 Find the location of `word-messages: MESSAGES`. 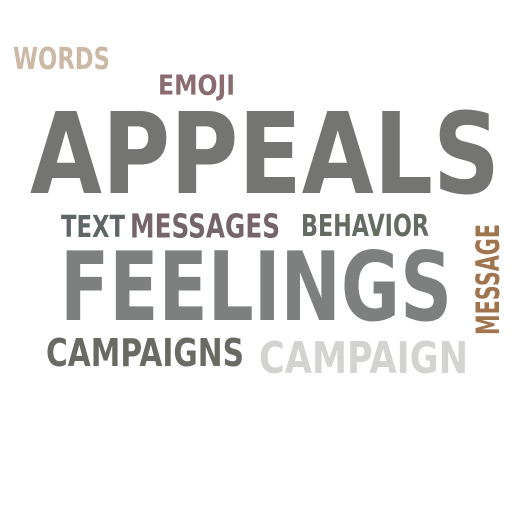

word-messages: MESSAGES is located at coordinates (205, 226).